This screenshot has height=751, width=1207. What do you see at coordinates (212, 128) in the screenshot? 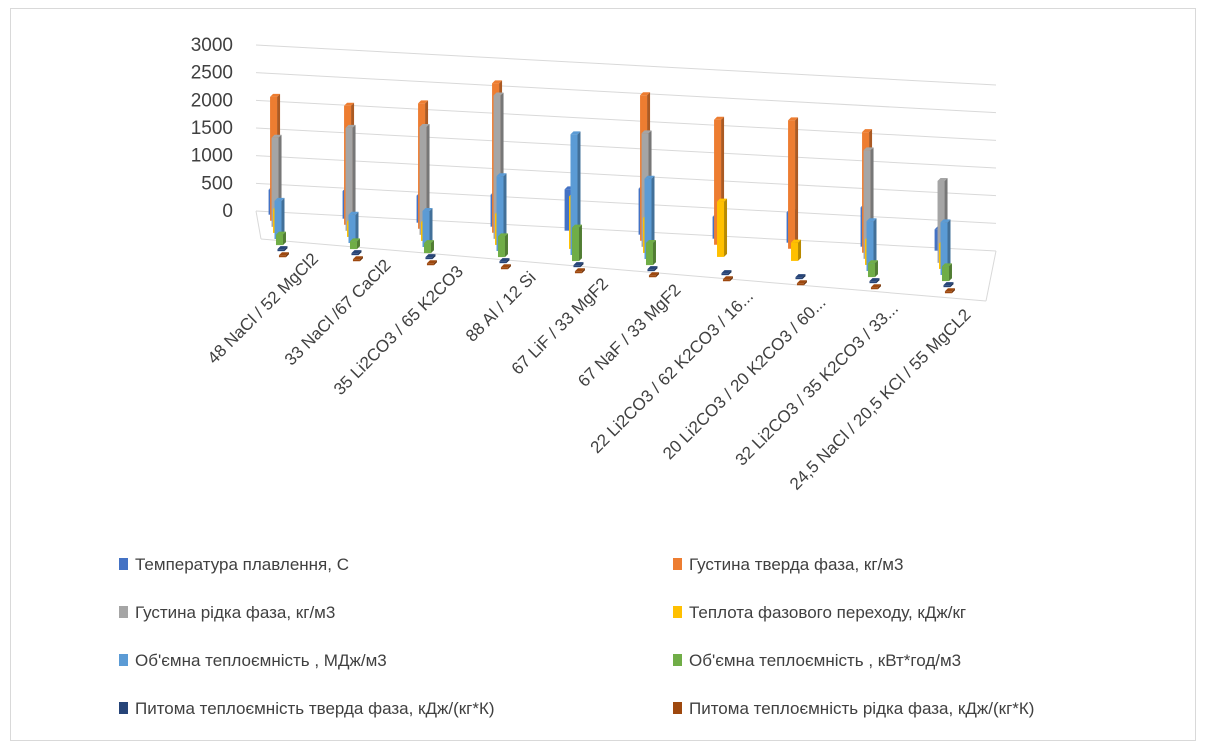
I see `y-tick-label: 1500` at bounding box center [212, 128].